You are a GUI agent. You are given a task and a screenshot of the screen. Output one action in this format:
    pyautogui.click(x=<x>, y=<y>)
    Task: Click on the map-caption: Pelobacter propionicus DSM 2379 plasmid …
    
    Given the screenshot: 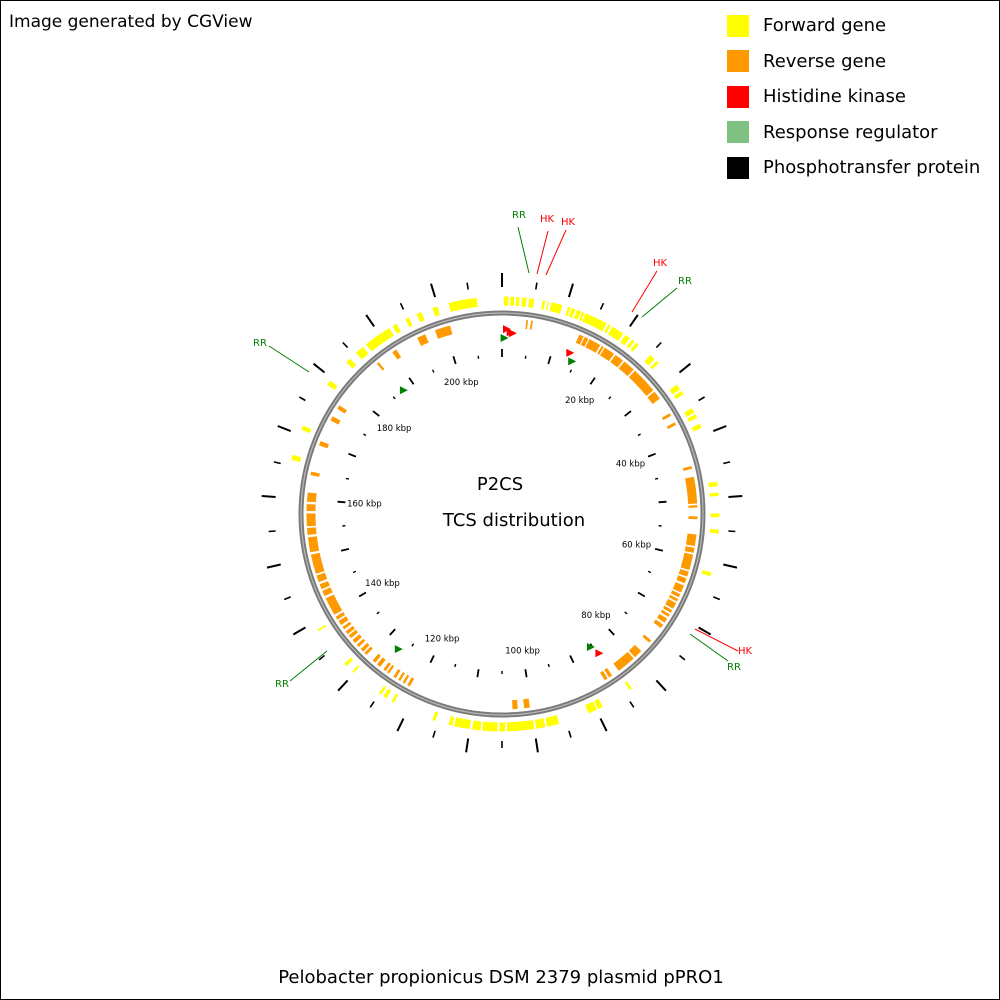 What is the action you would take?
    pyautogui.click(x=501, y=977)
    